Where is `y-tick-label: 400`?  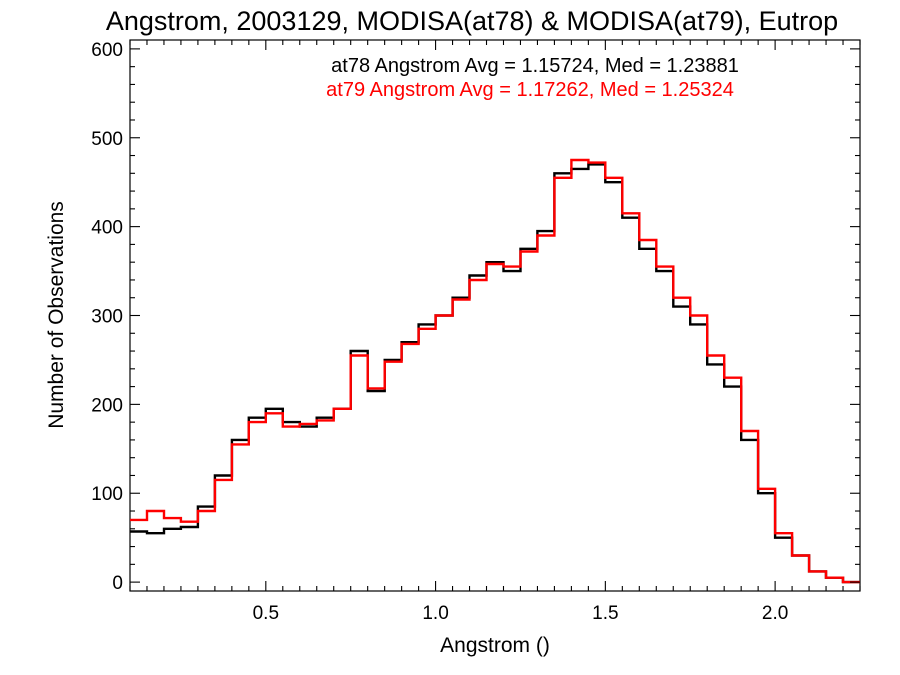
y-tick-label: 400 is located at coordinates (107, 228).